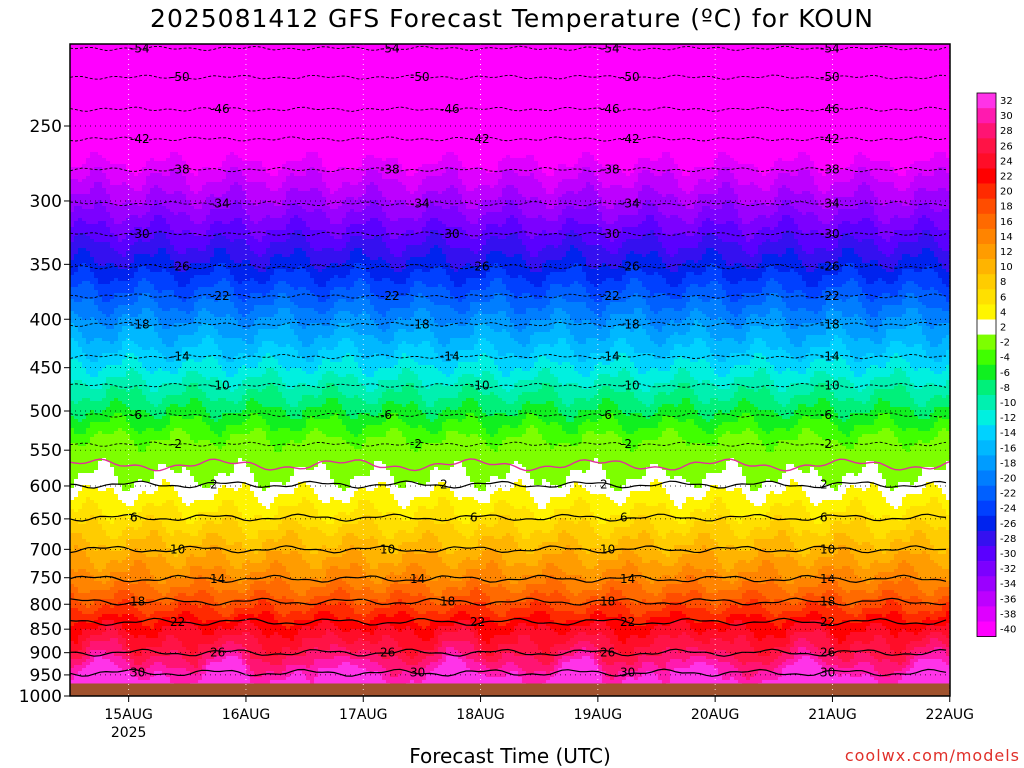  Describe the element at coordinates (390, 48) in the screenshot. I see `isotherm-label: -54` at that location.